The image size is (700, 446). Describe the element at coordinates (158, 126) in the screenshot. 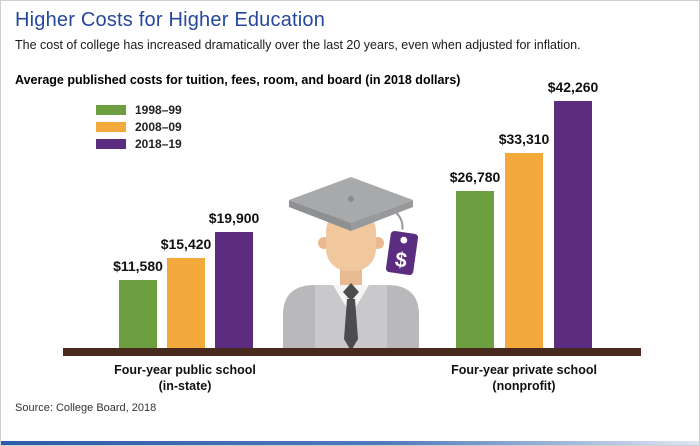

I see `legend-label-2008-09: 2008–09` at that location.